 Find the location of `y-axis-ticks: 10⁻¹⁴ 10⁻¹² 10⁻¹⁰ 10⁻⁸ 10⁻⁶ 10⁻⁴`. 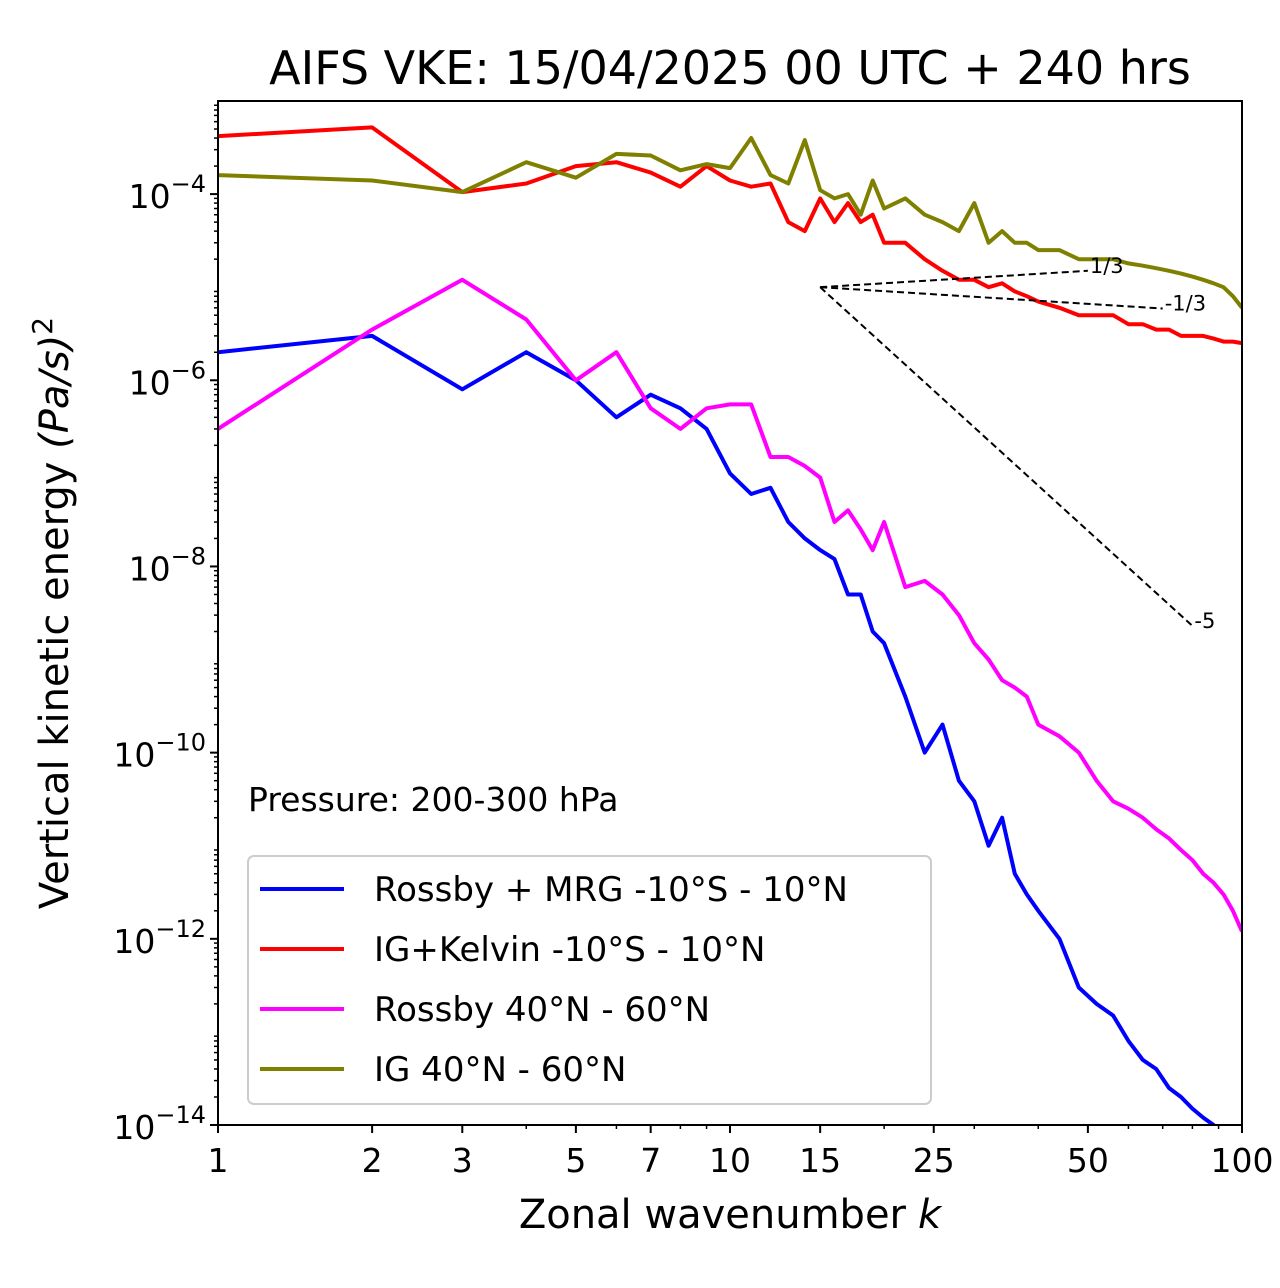

y-axis-ticks: 10⁻¹⁴ 10⁻¹² 10⁻¹⁰ 10⁻⁸ 10⁻⁶ 10⁻⁴ is located at coordinates (165, 625).